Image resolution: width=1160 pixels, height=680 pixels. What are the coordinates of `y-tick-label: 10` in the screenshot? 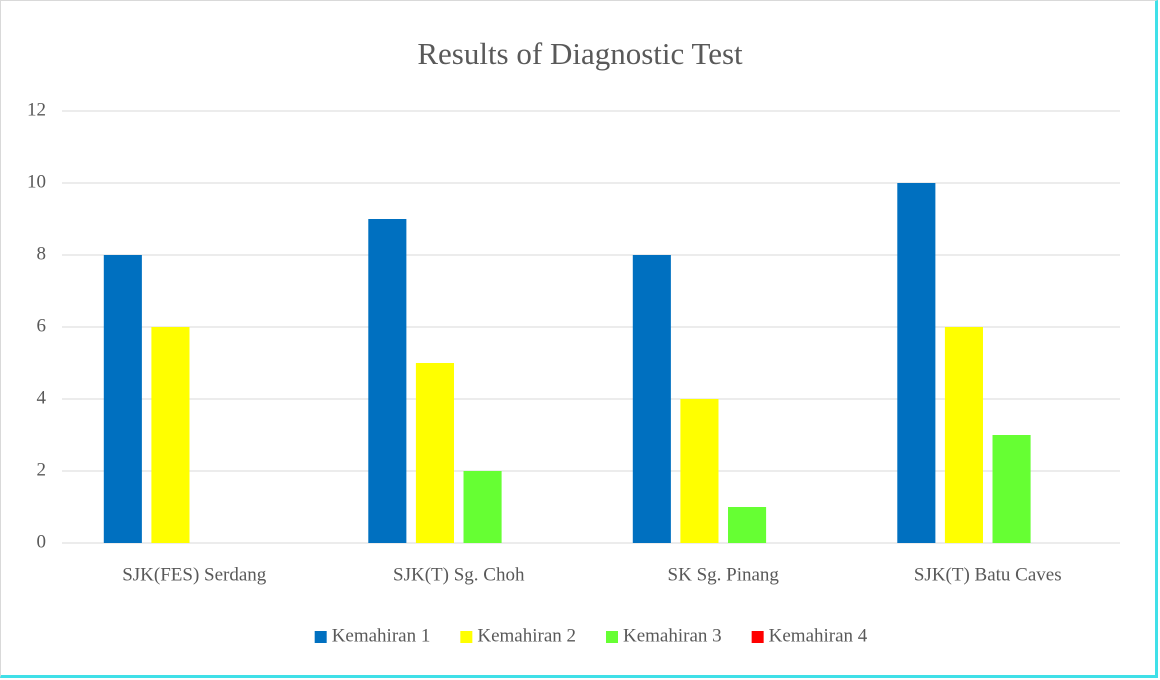 It's located at (36, 181).